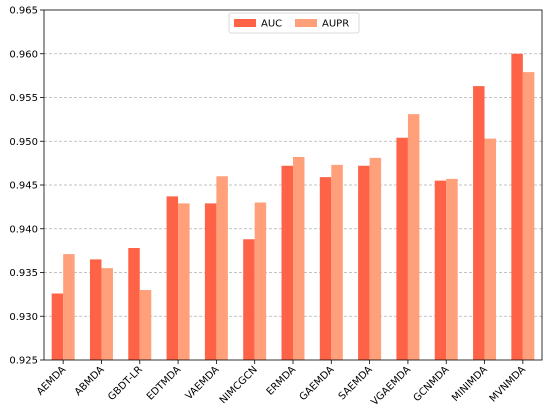 Image resolution: width=550 pixels, height=407 pixels. What do you see at coordinates (90, 381) in the screenshot?
I see `x-tick-label: ABMDA` at bounding box center [90, 381].